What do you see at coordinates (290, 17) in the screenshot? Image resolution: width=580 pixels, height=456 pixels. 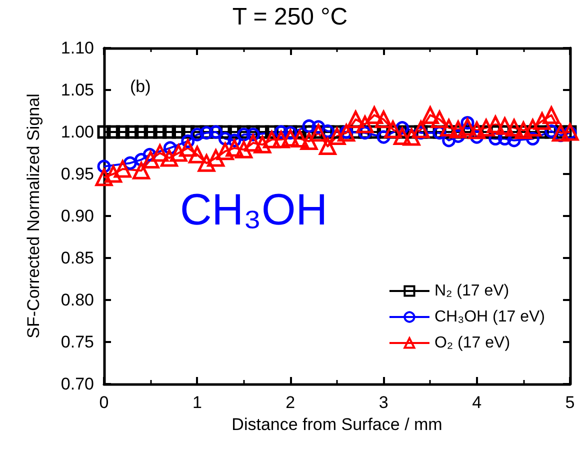 I see `chart-title: T = 250 °C` at bounding box center [290, 17].